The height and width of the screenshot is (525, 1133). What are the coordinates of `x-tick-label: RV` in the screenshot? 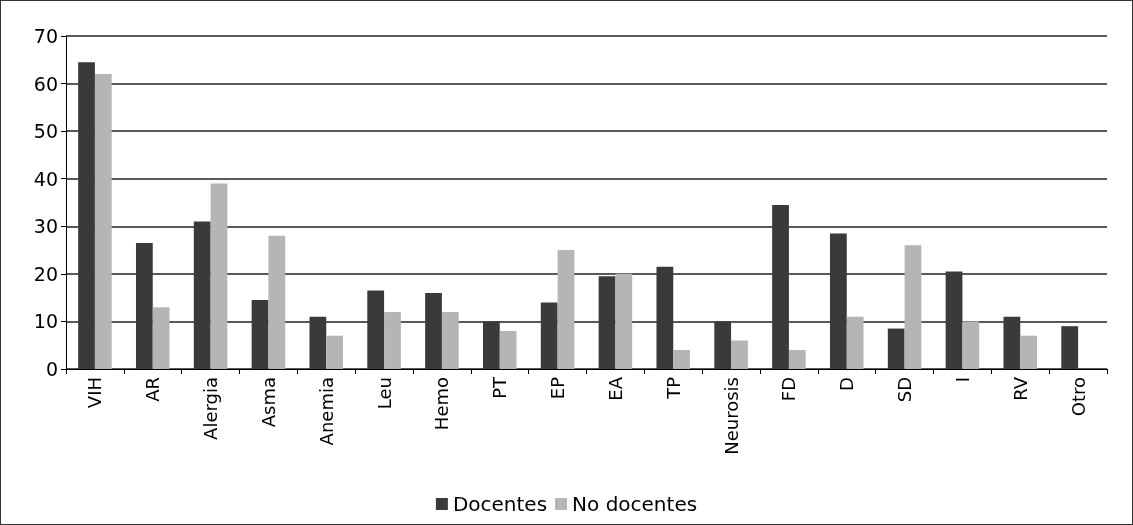 It's located at (1020, 388).